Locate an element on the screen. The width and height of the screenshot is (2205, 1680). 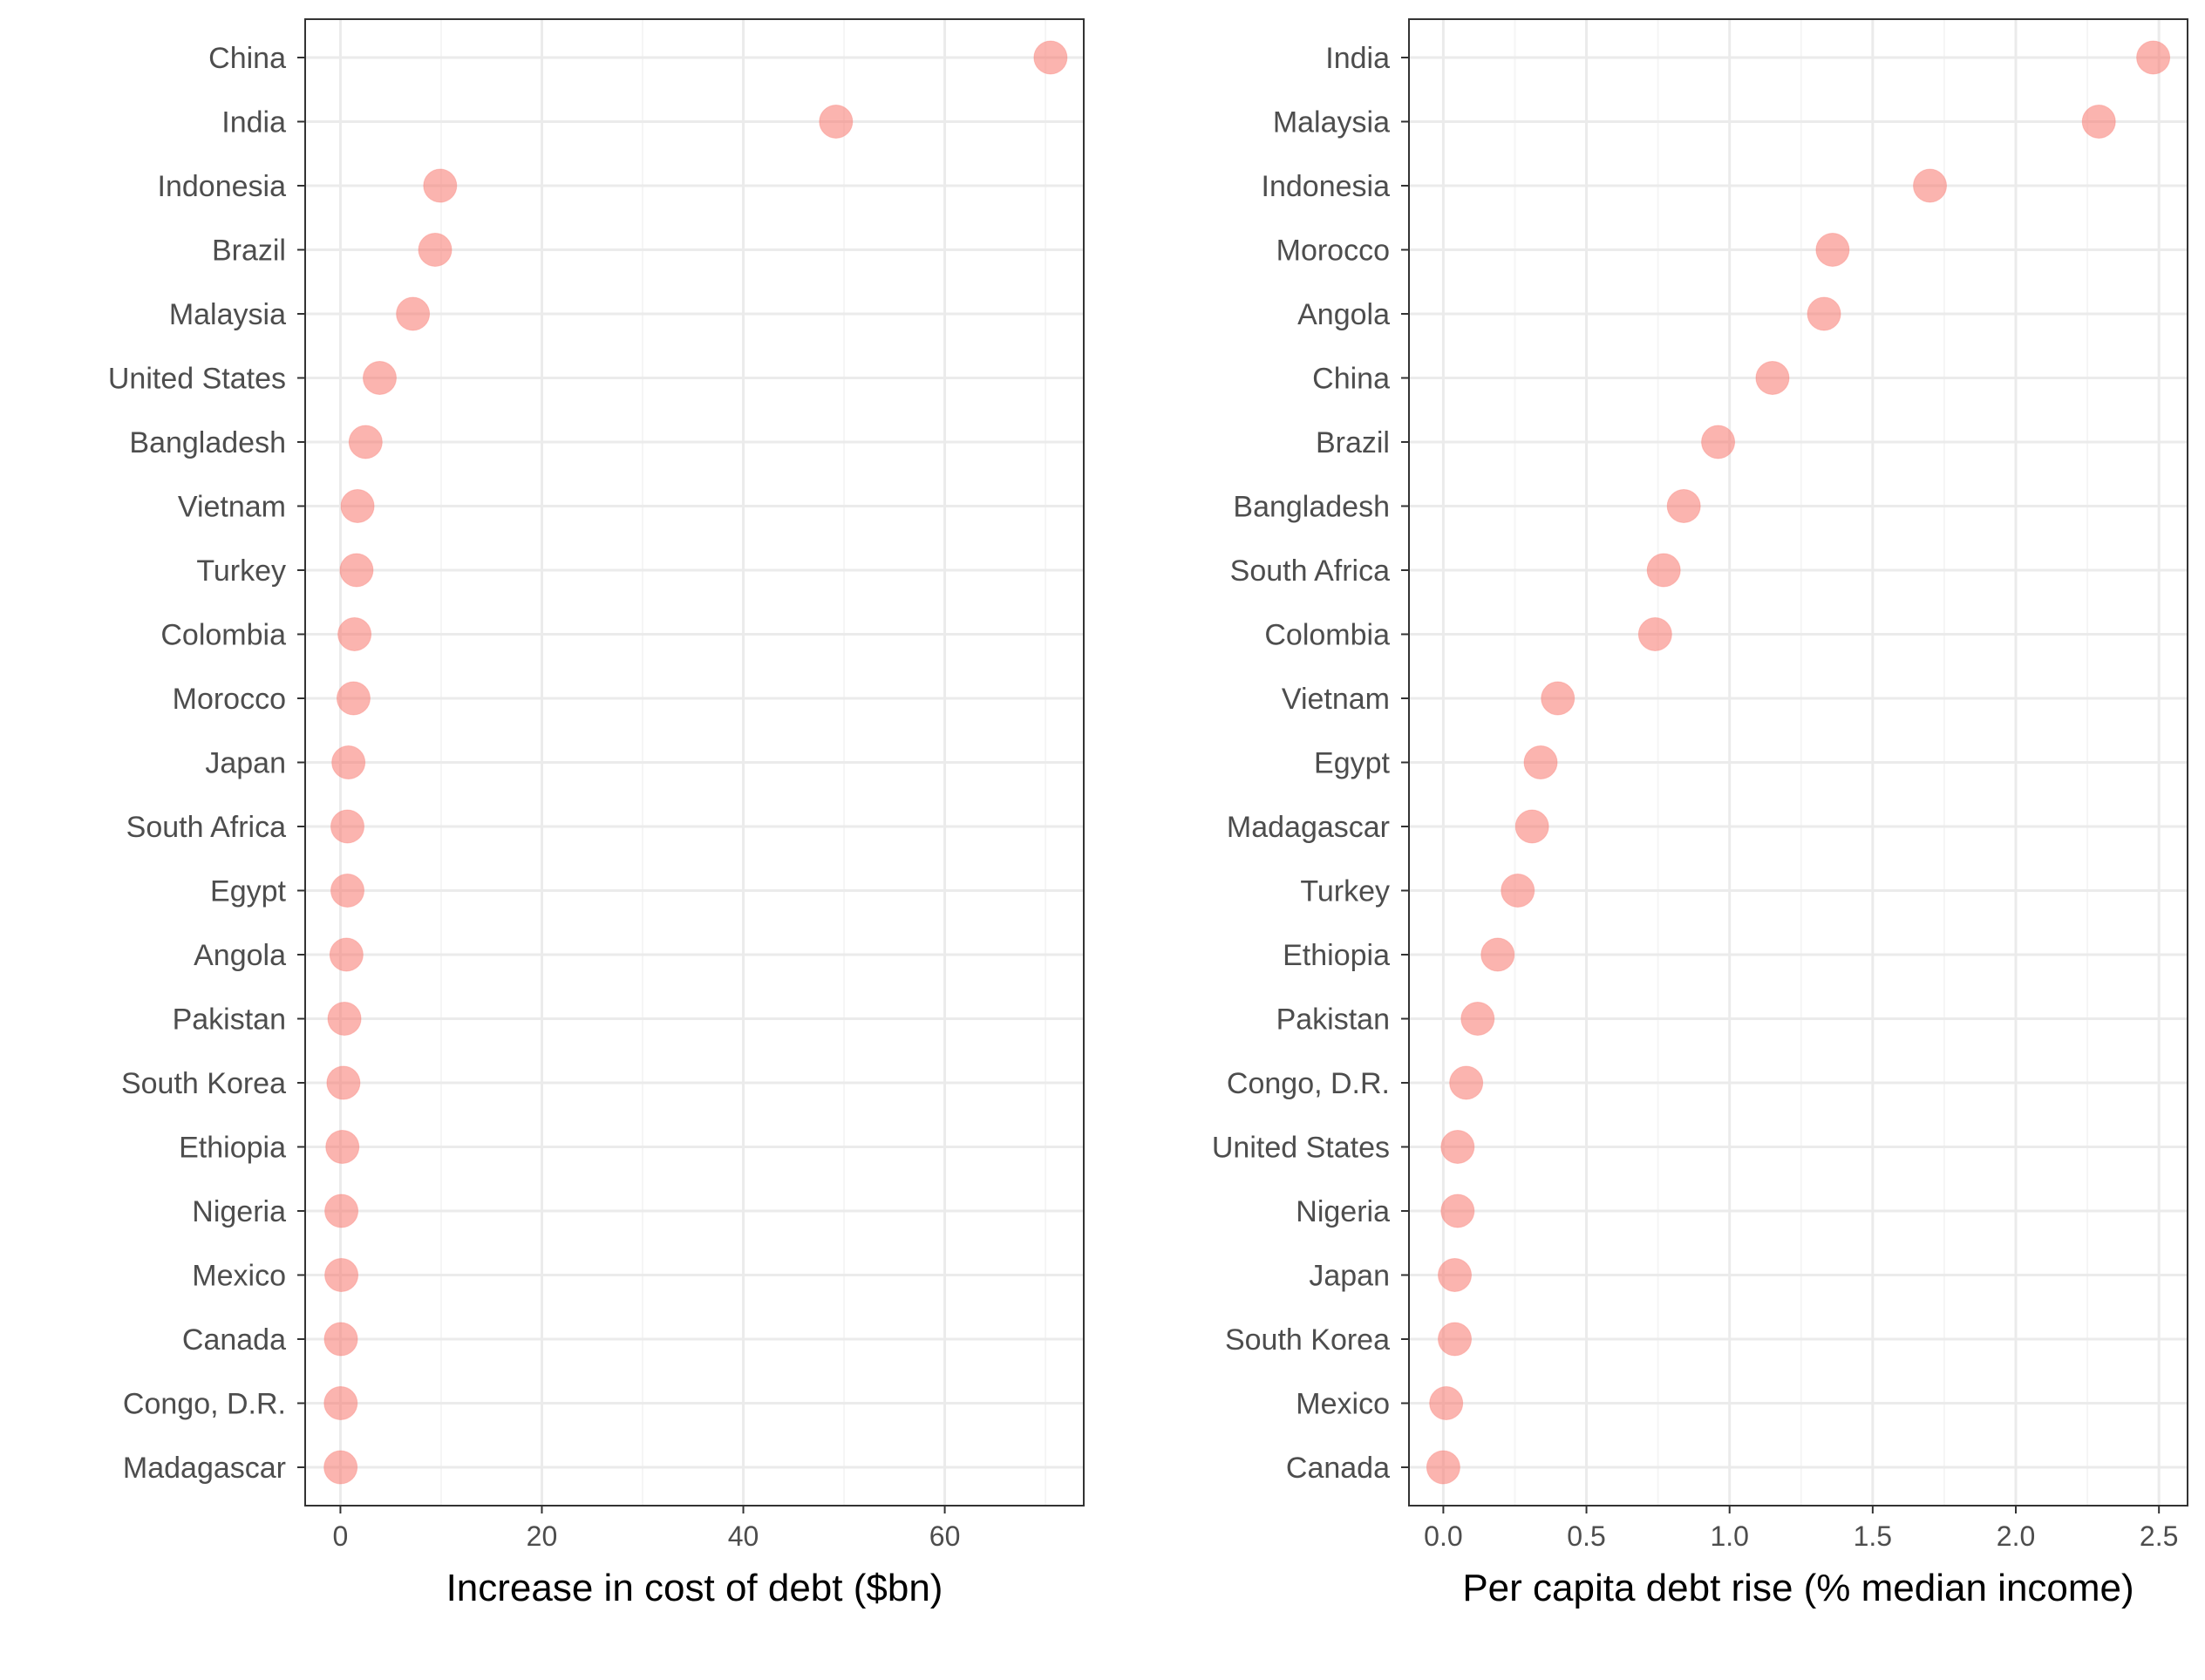
x-tick-label: 0 is located at coordinates (341, 1536).